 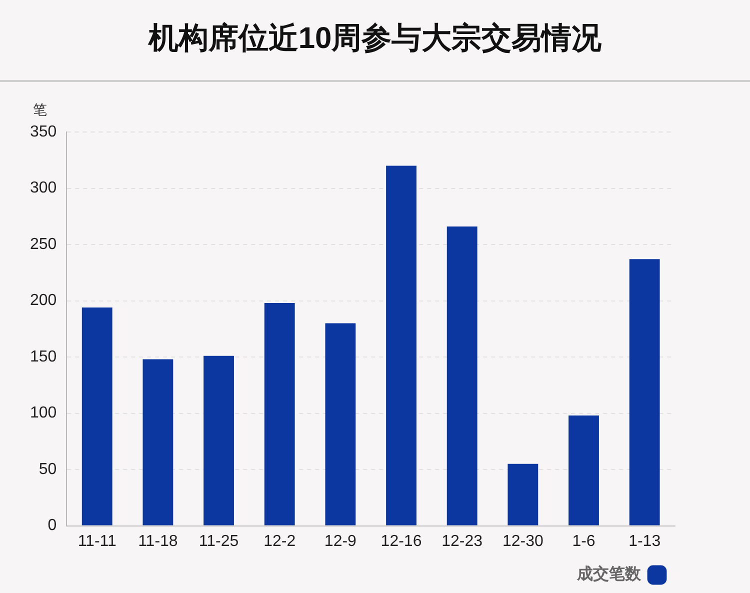 What do you see at coordinates (43, 188) in the screenshot?
I see `y-tick-label: 300` at bounding box center [43, 188].